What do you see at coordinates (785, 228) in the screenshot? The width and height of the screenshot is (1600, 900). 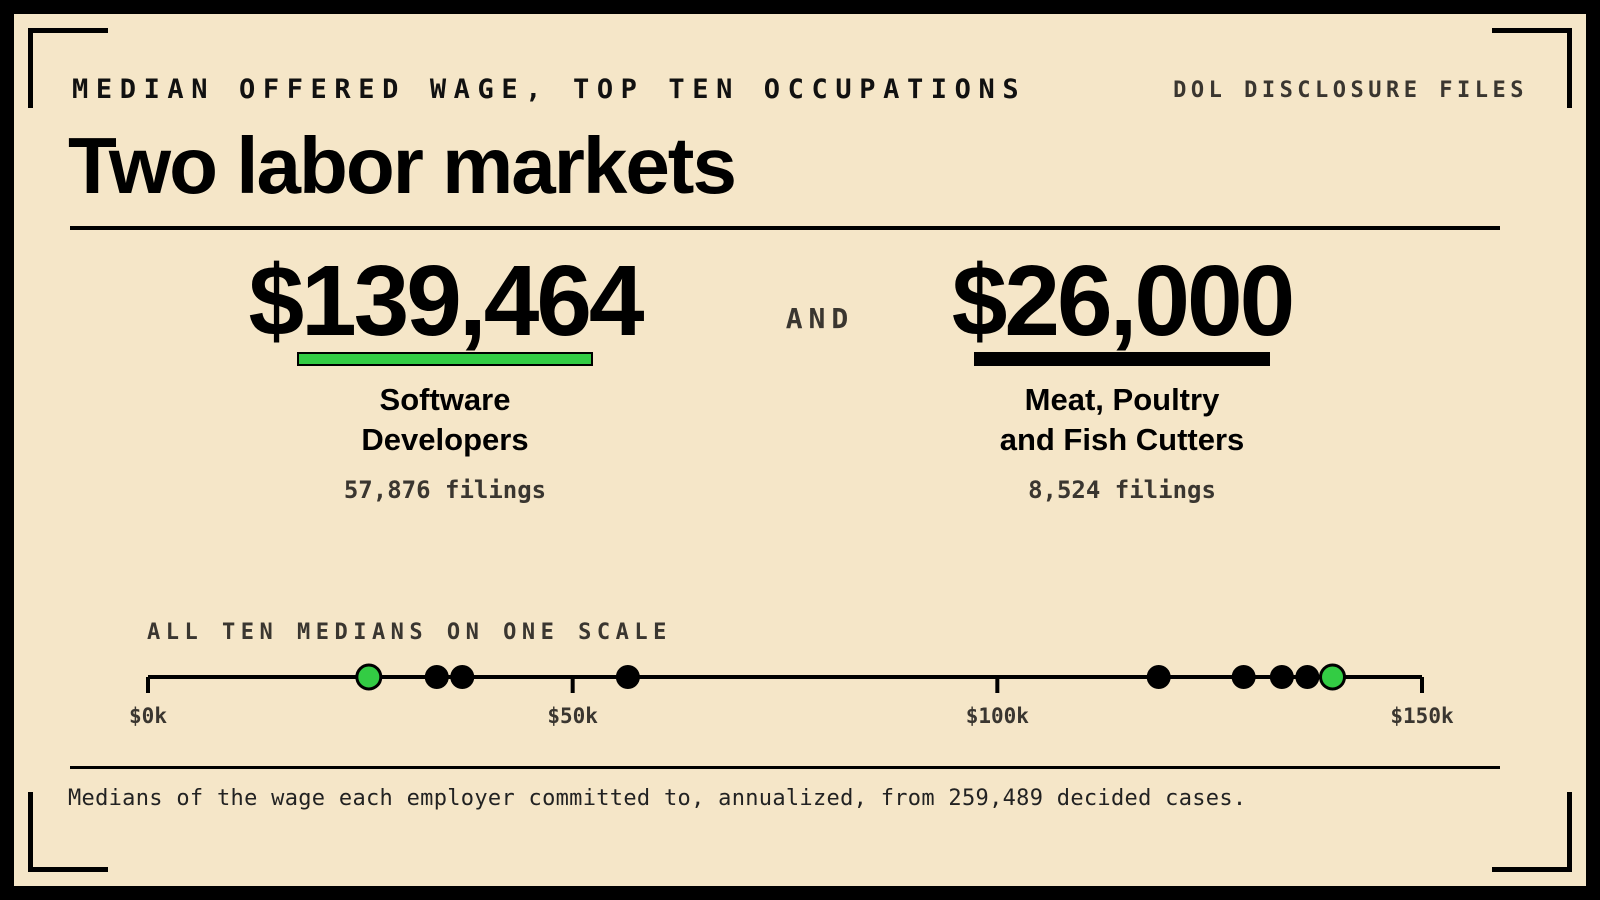 I see `divider-top` at bounding box center [785, 228].